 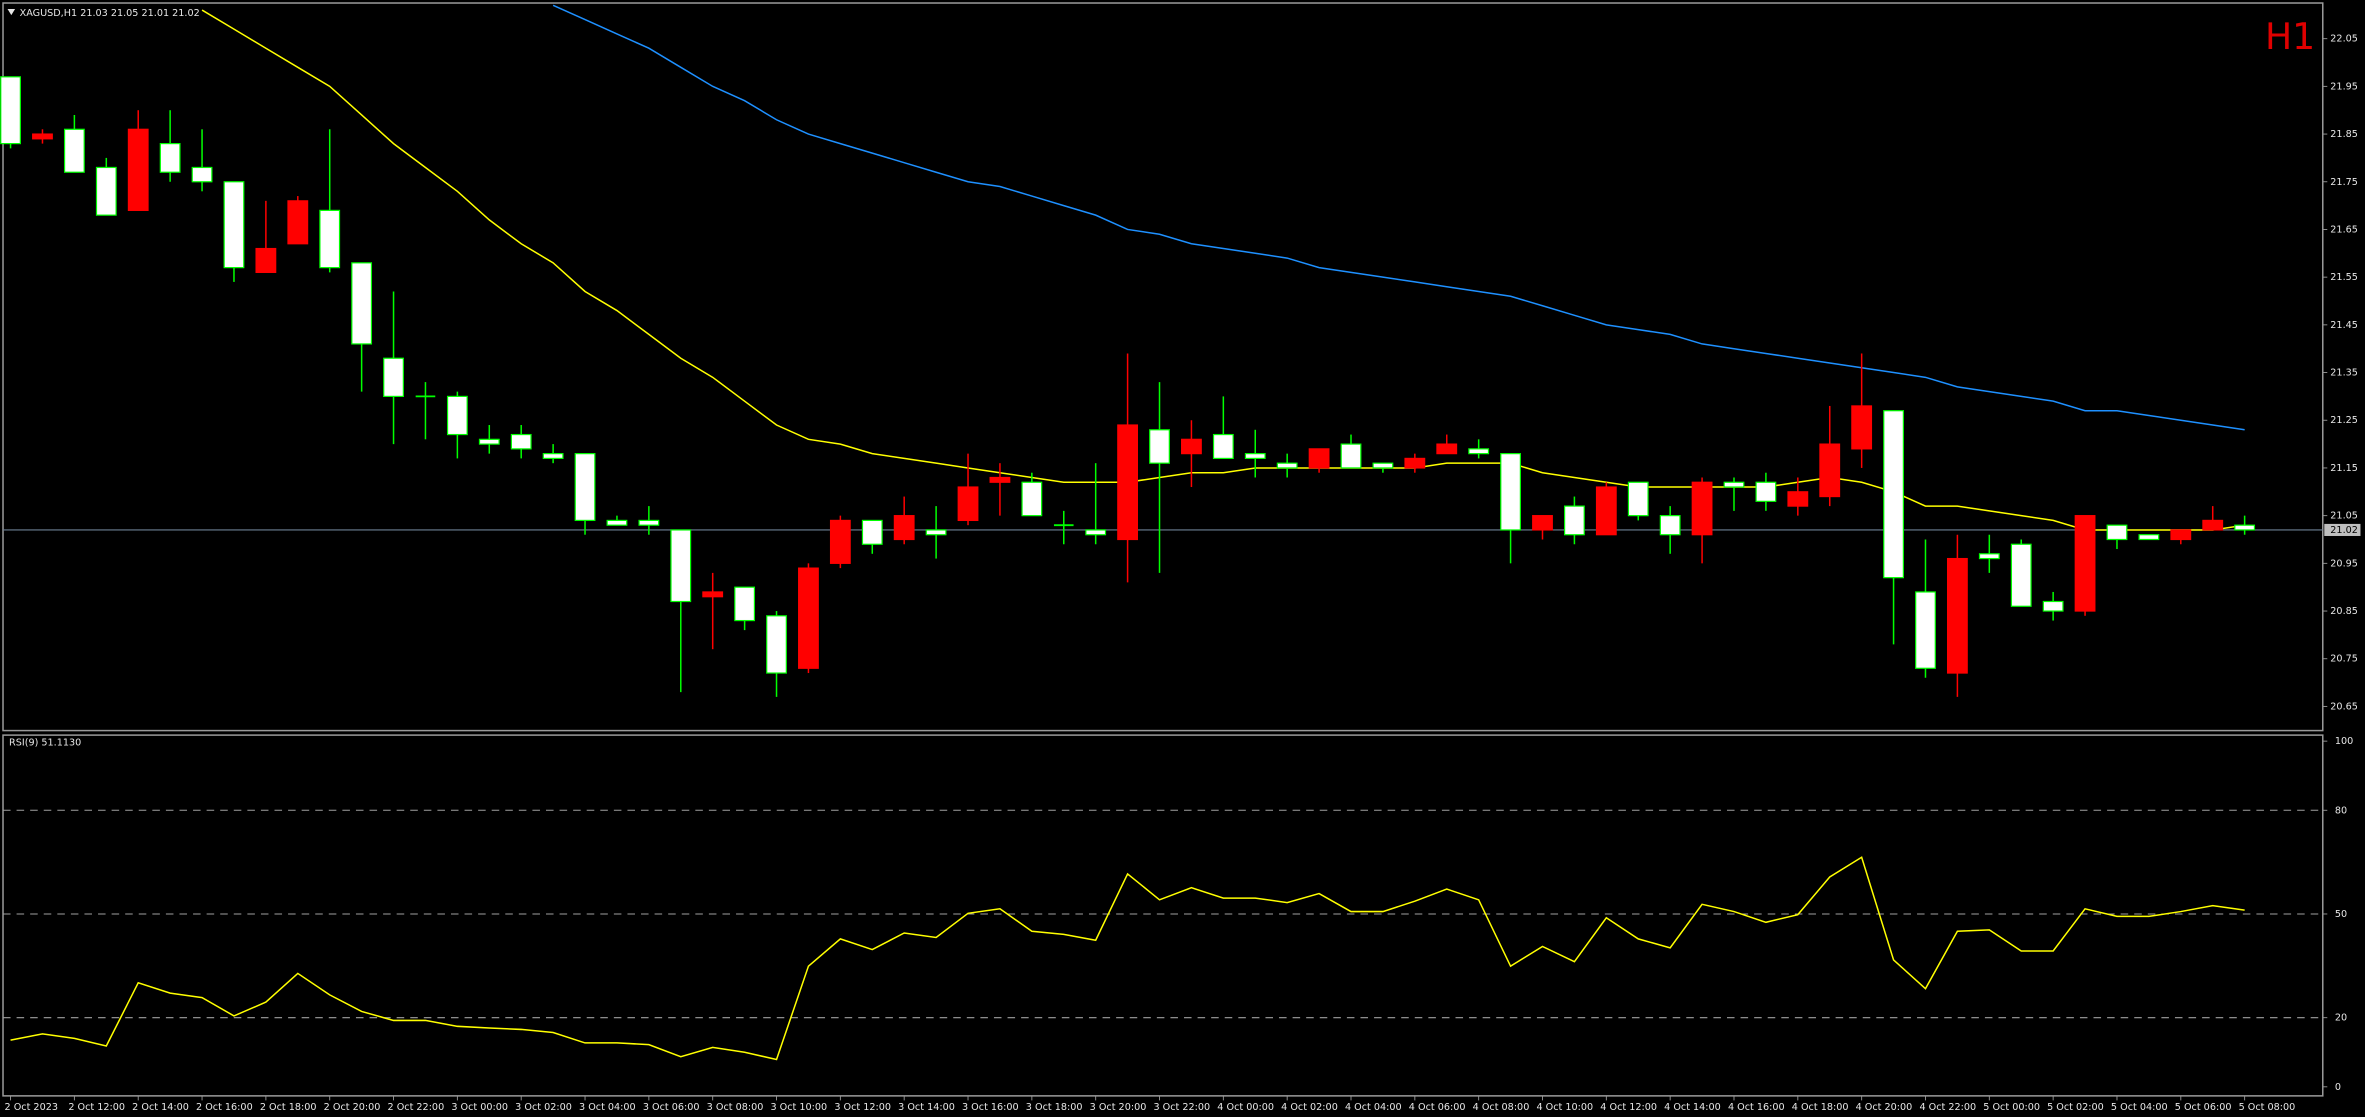 What do you see at coordinates (1628, 1107) in the screenshot?
I see `x-tick-label: 4 Oct 12:00` at bounding box center [1628, 1107].